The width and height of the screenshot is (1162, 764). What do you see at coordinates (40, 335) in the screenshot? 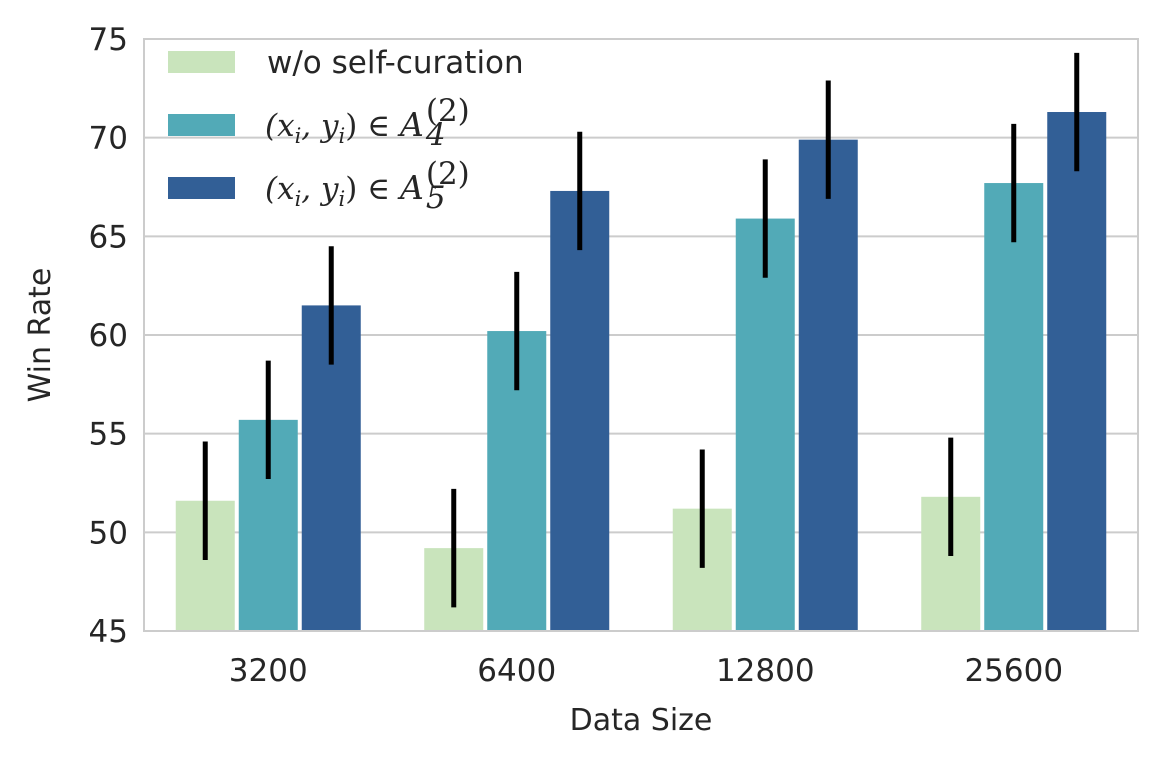
I see `y-axis-label: Win Rate` at bounding box center [40, 335].